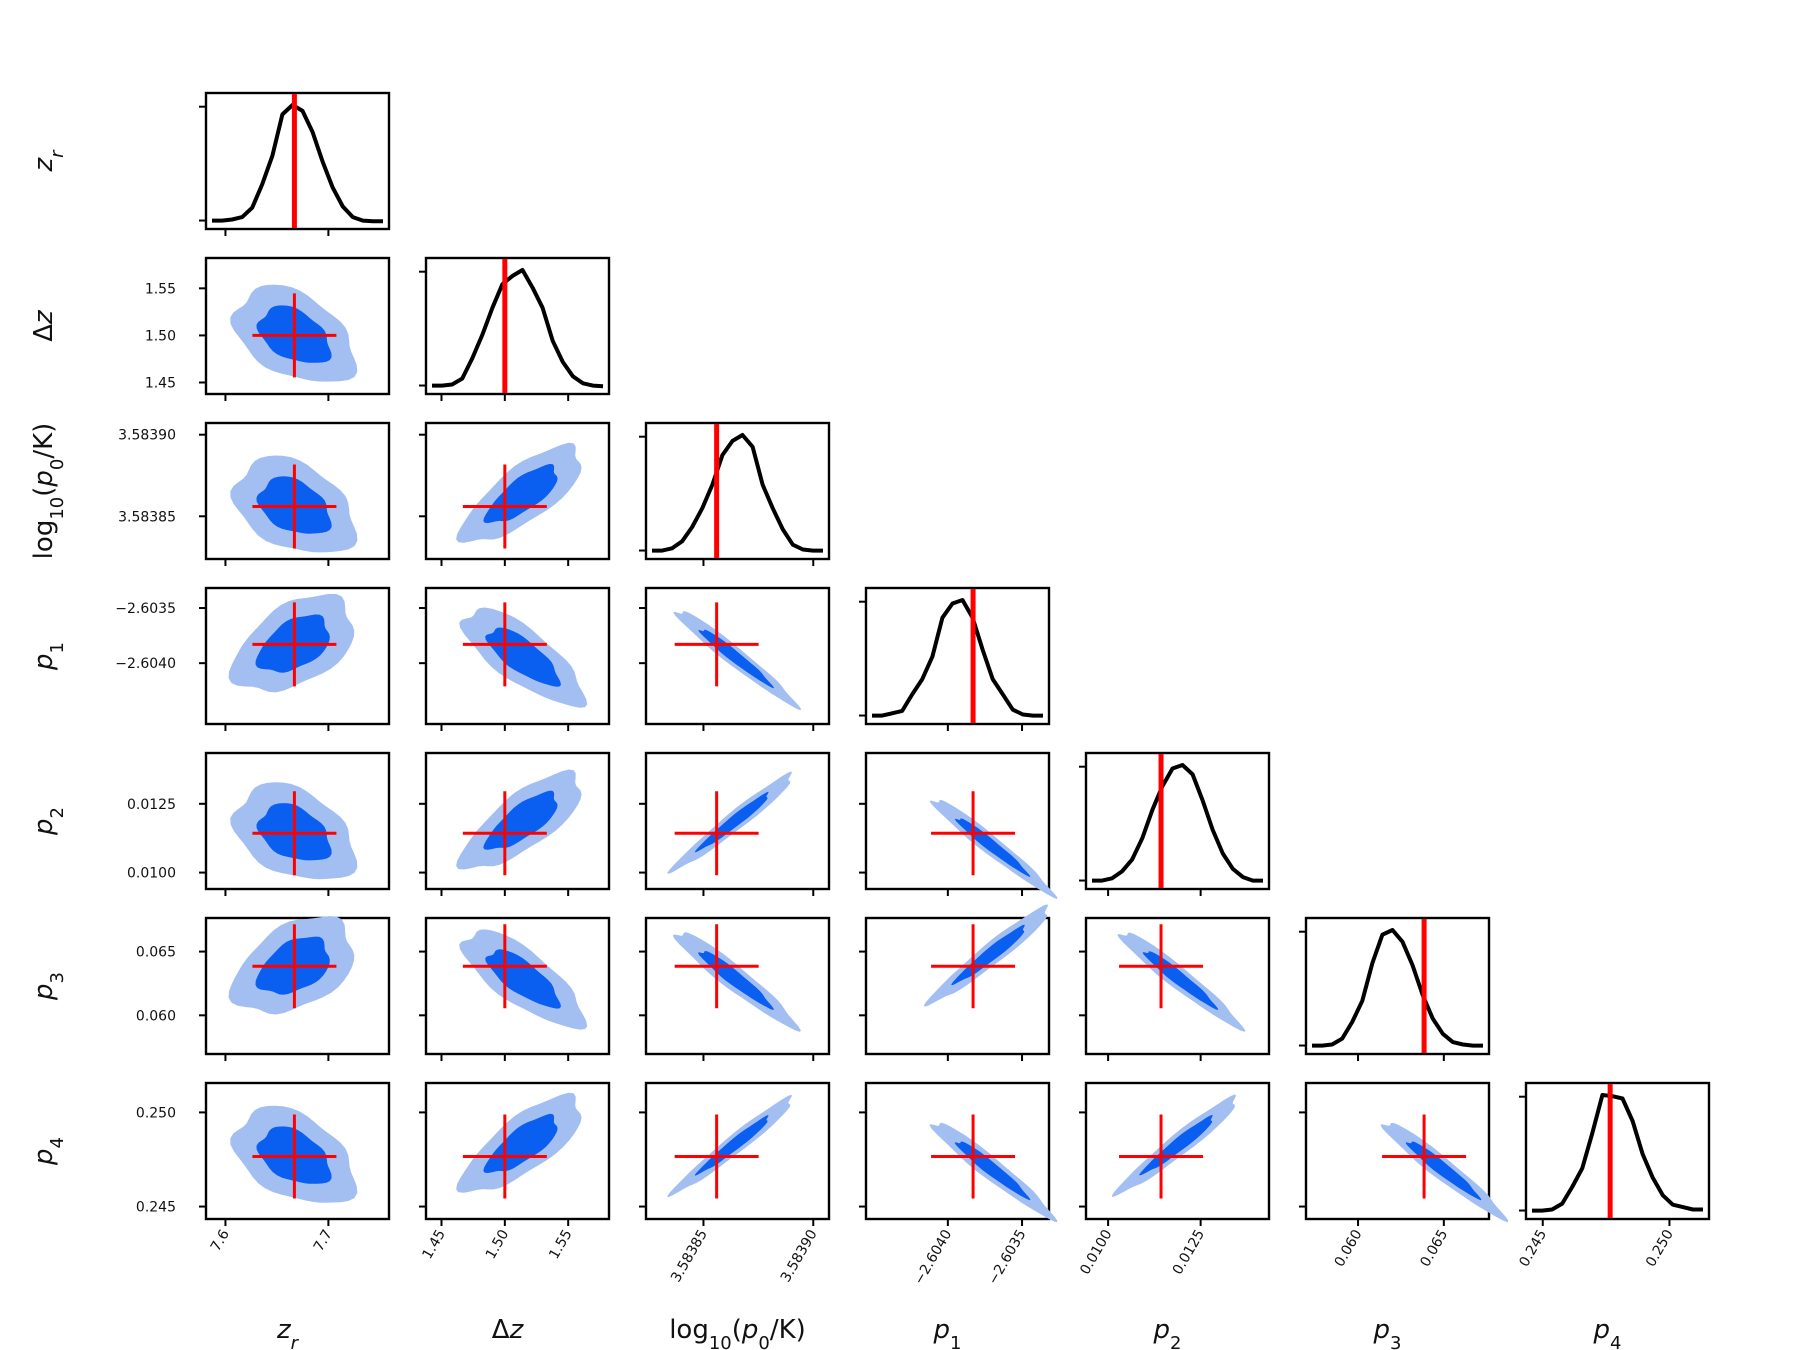 The width and height of the screenshot is (1818, 1350). Describe the element at coordinates (957, 658) in the screenshot. I see `histogram-p1` at that location.